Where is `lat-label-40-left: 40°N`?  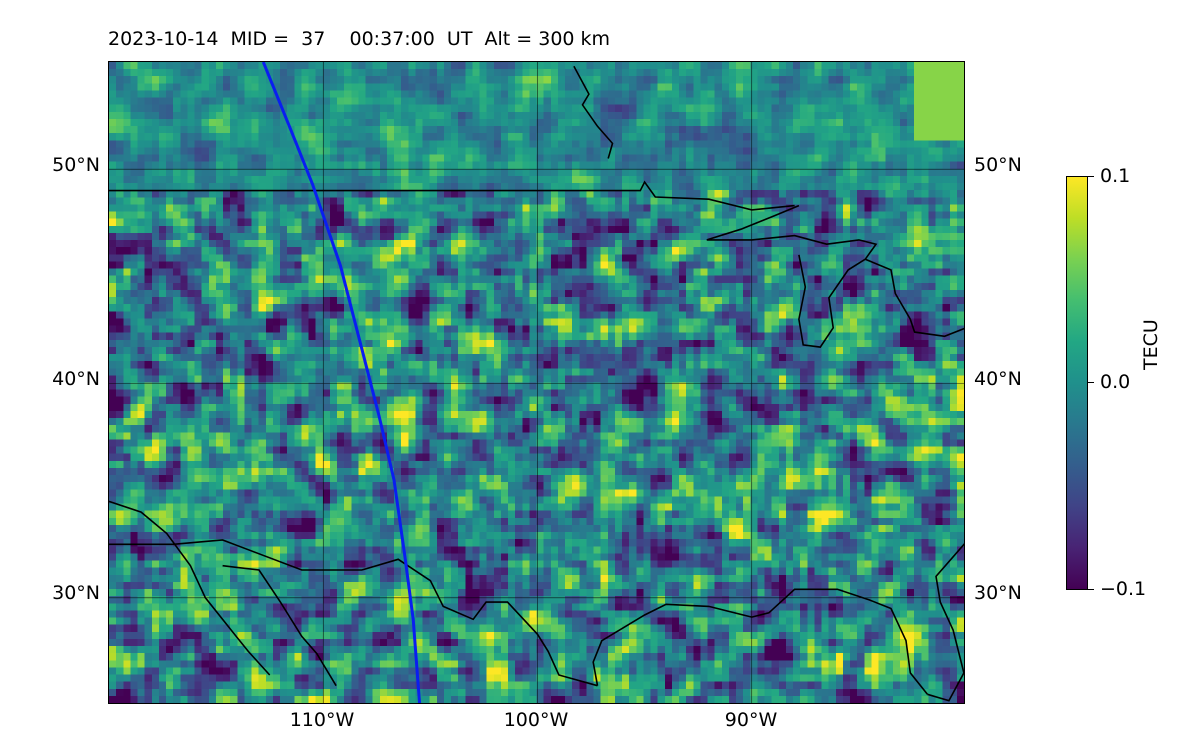 lat-label-40-left: 40°N is located at coordinates (76, 379).